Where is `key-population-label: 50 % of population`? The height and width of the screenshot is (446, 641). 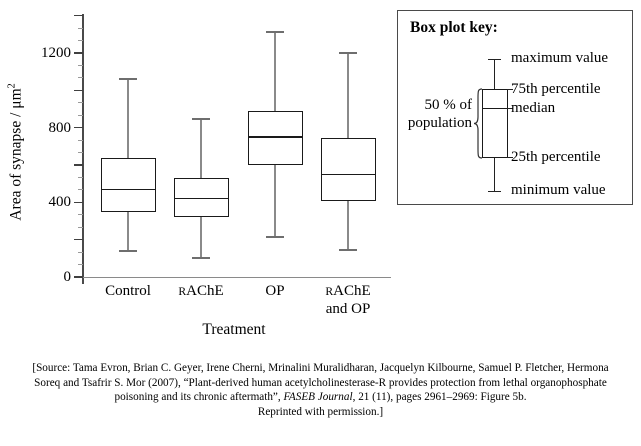
key-population-label: 50 % of population is located at coordinates (435, 114).